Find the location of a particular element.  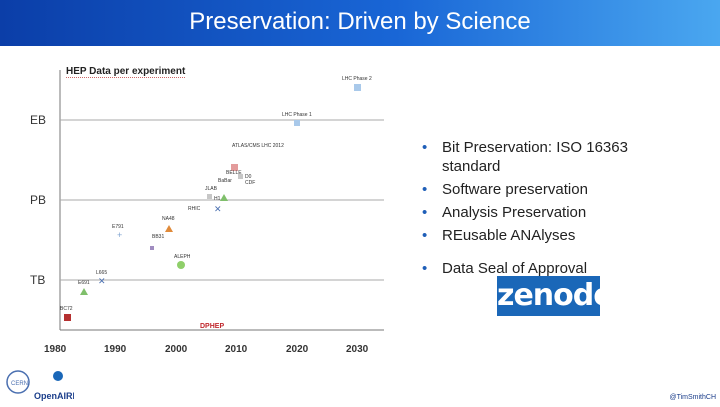

label-e691: E691 is located at coordinates (84, 283).